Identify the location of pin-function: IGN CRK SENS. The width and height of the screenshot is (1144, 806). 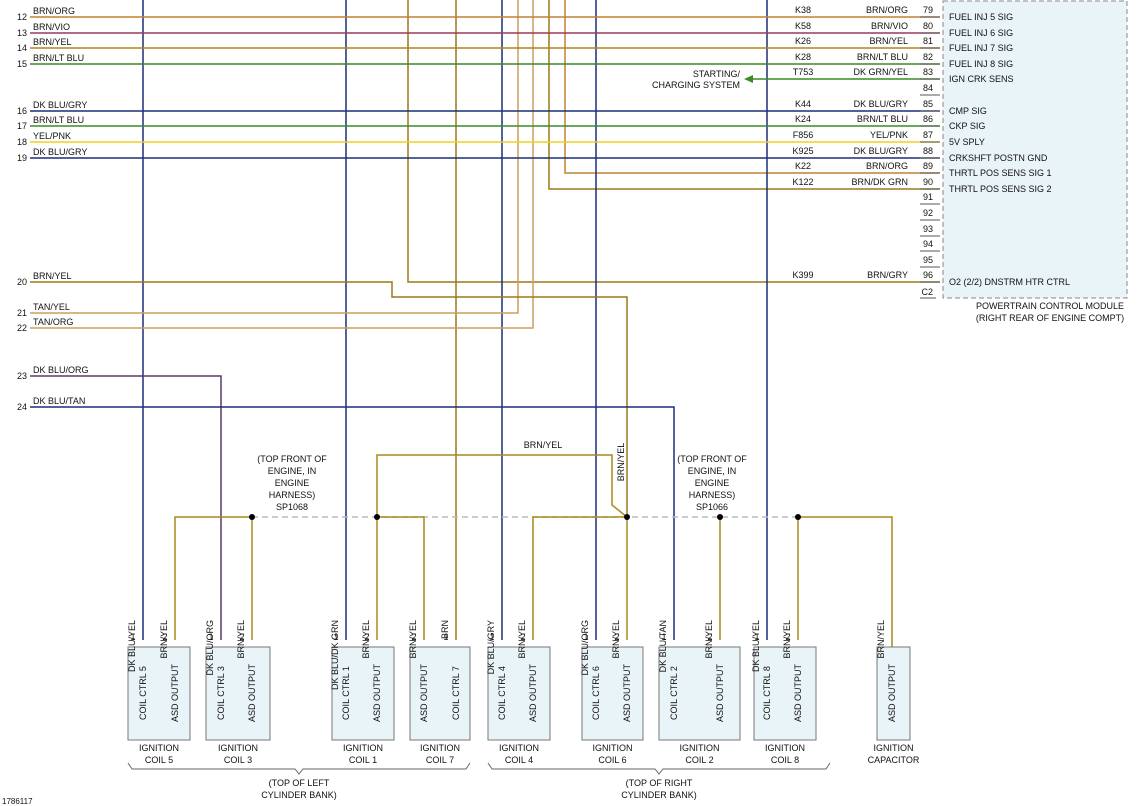
(981, 79).